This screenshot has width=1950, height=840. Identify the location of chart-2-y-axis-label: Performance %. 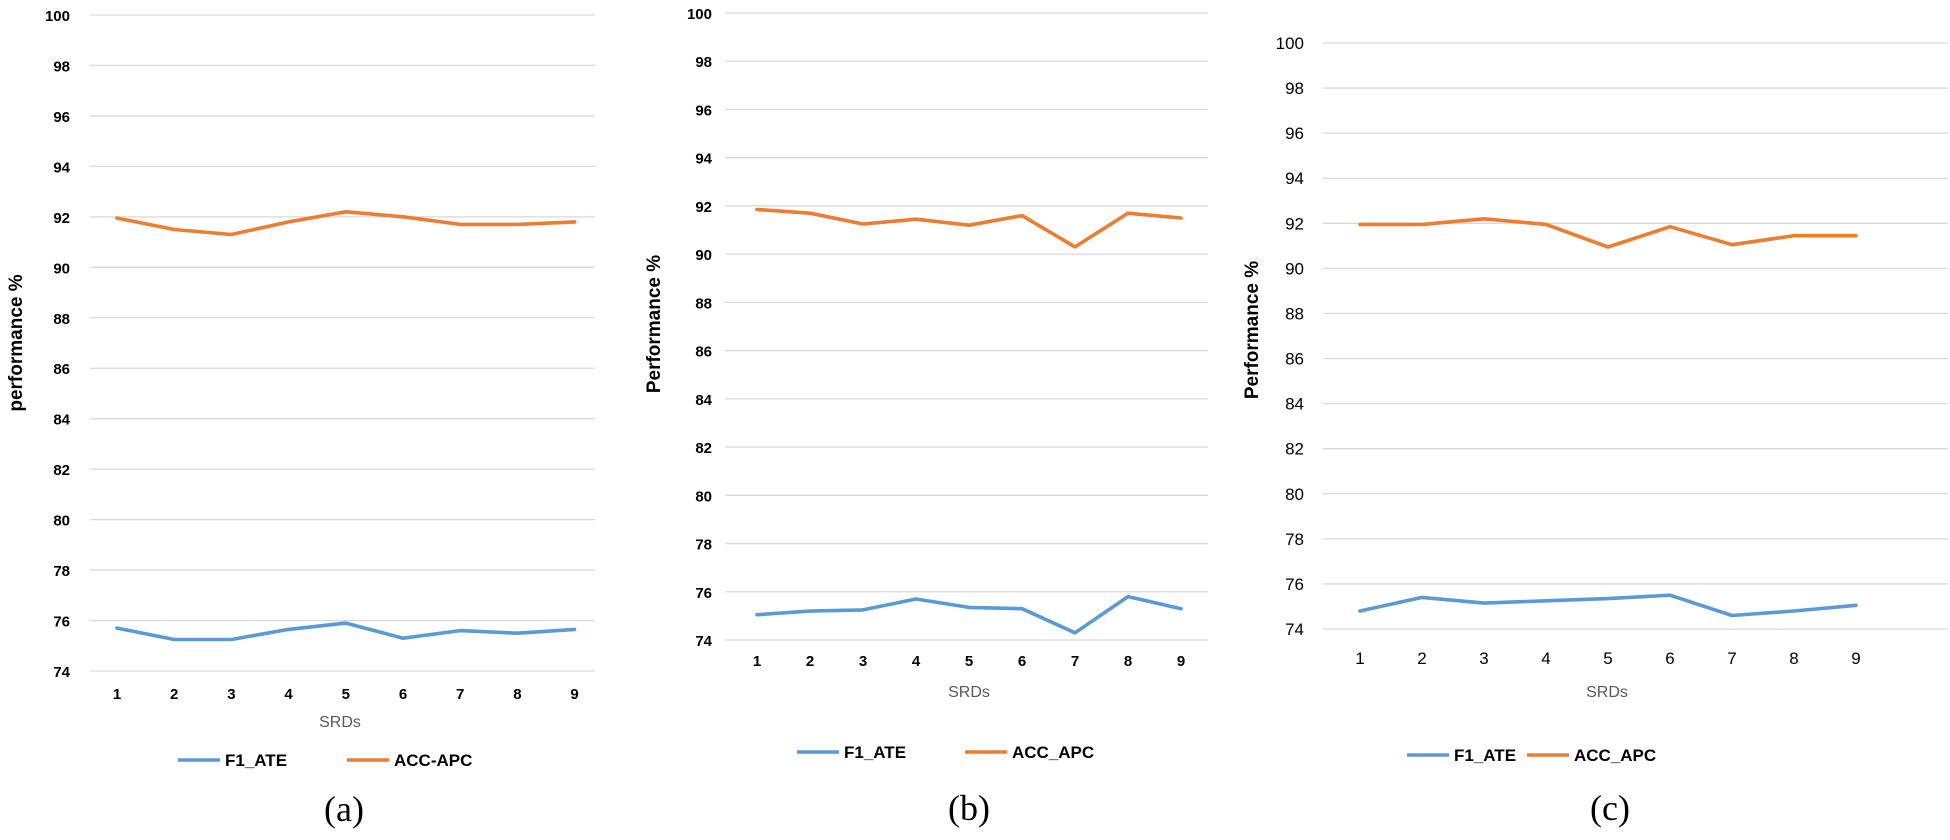
(654, 324).